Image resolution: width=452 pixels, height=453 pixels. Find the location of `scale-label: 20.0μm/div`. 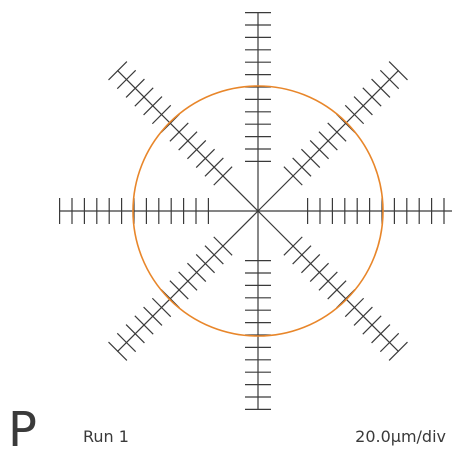

scale-label: 20.0μm/div is located at coordinates (400, 436).